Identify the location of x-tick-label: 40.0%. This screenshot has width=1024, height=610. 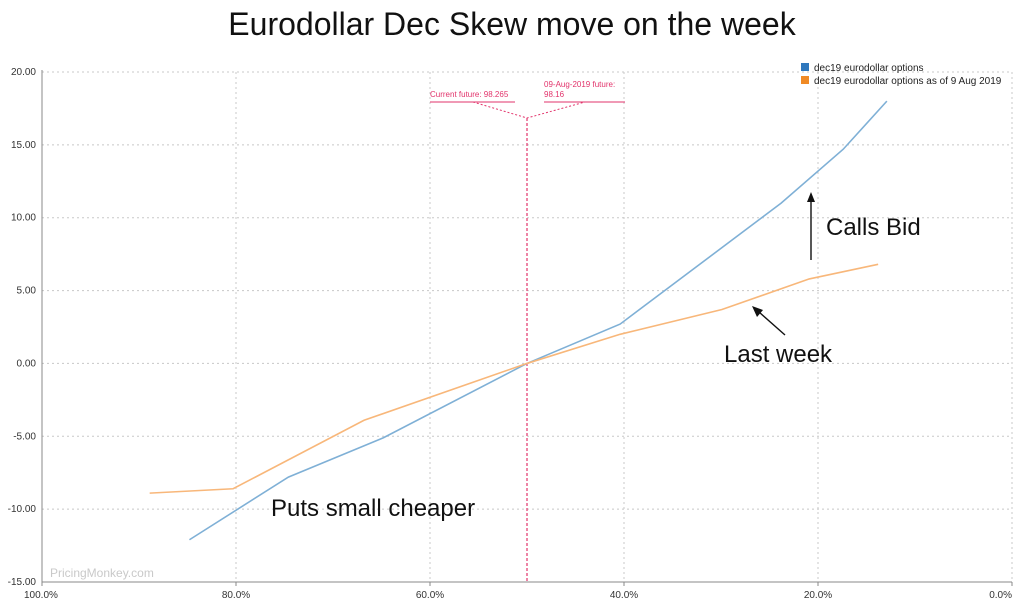
(624, 595).